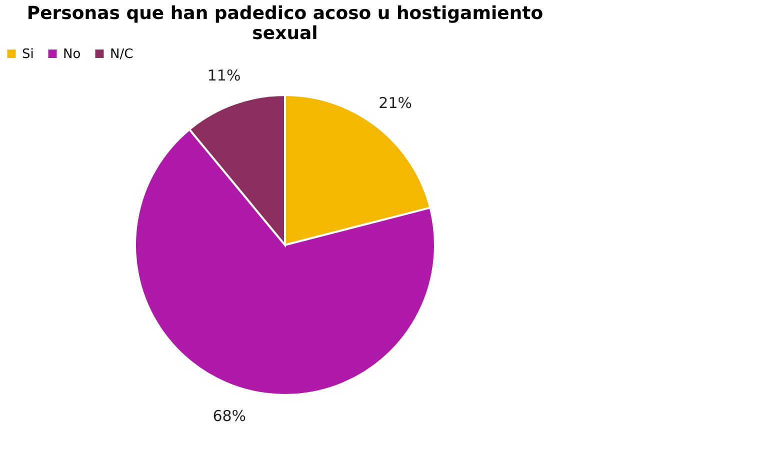 This screenshot has width=769, height=465. What do you see at coordinates (28, 54) in the screenshot?
I see `legend-label: Si` at bounding box center [28, 54].